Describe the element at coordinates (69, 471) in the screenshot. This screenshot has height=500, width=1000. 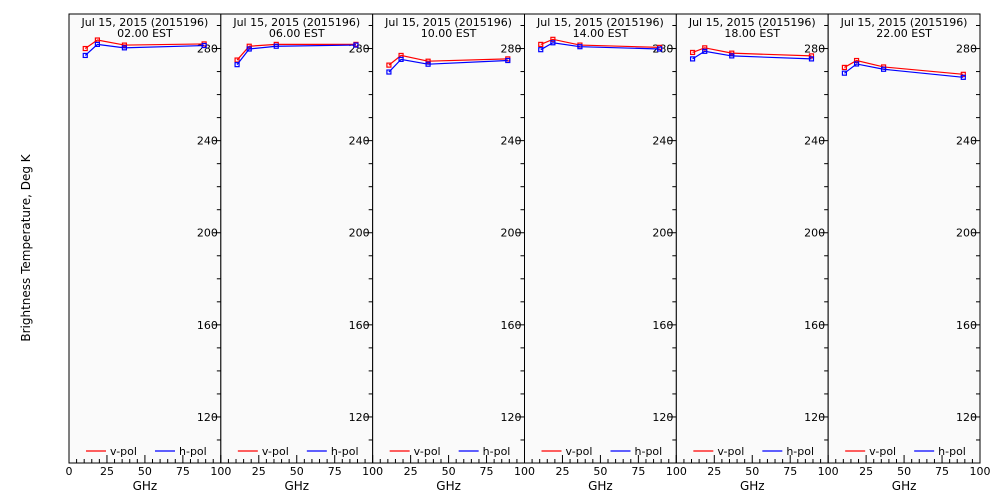
I see `x-tick-label: 0` at that location.